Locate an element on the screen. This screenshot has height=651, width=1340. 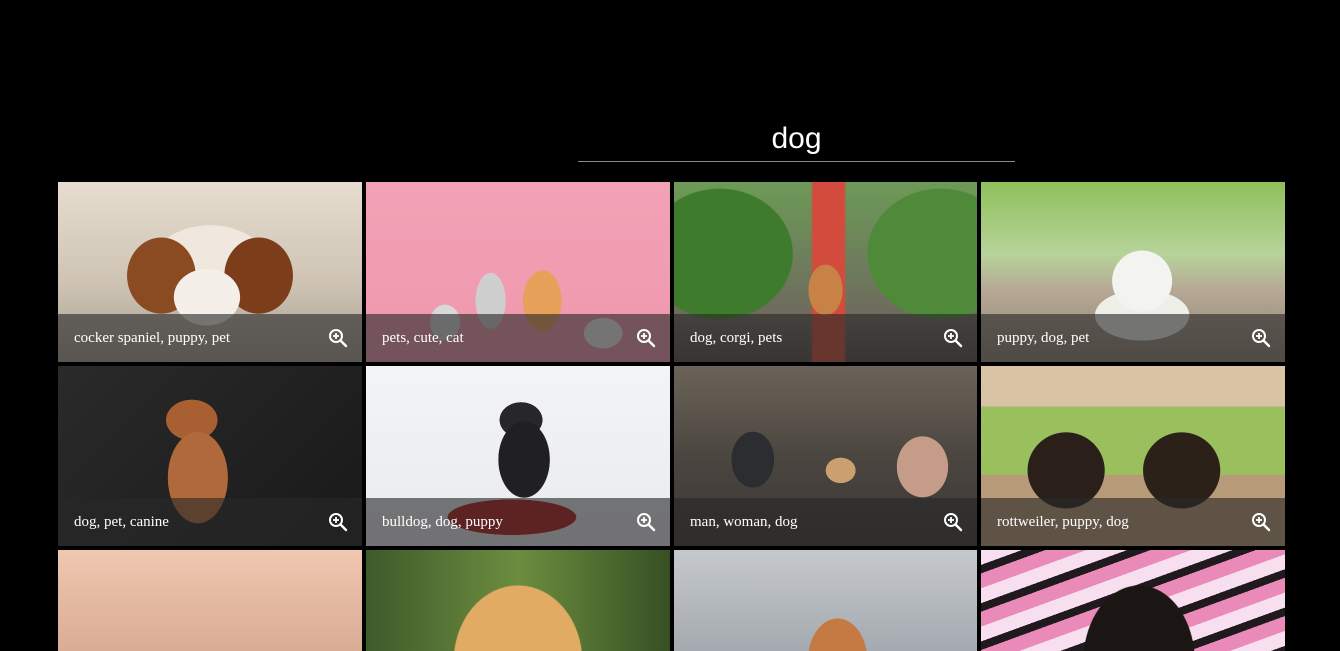
image-card: rottweiler, puppy, dog is located at coordinates (1133, 456).